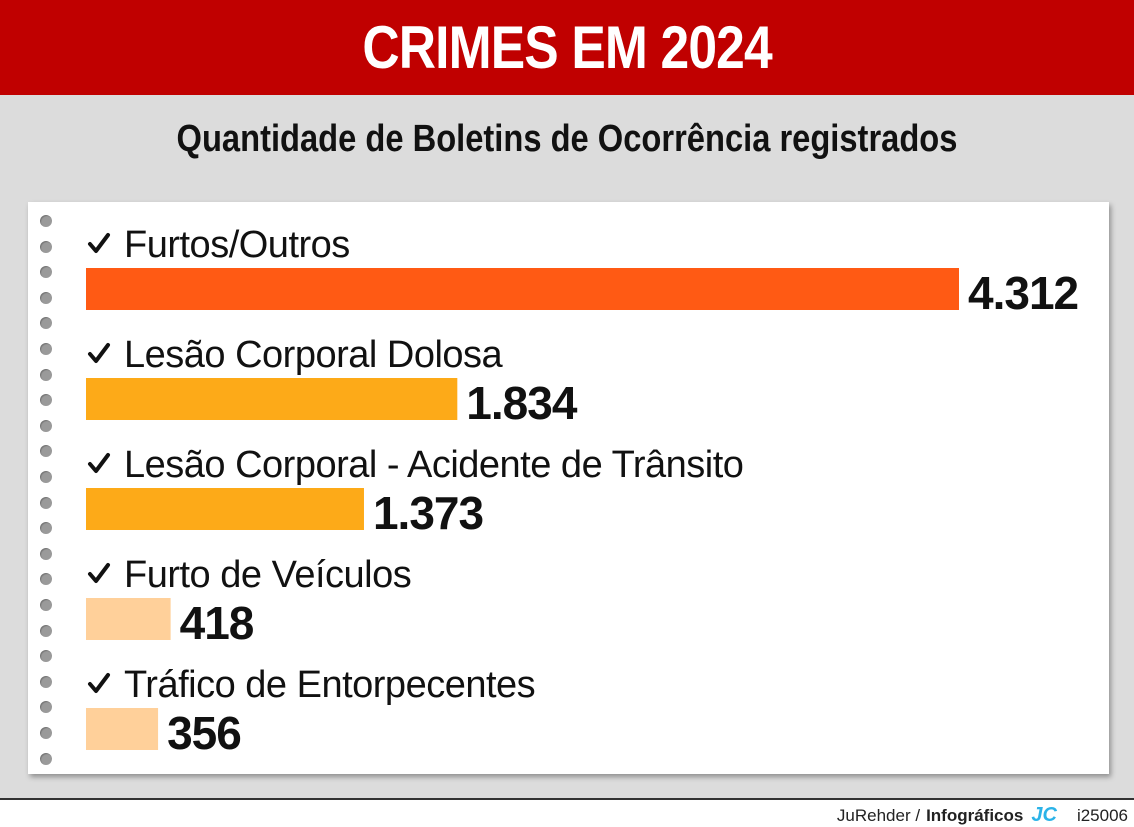  What do you see at coordinates (1023, 293) in the screenshot?
I see `value-label: 4.312` at bounding box center [1023, 293].